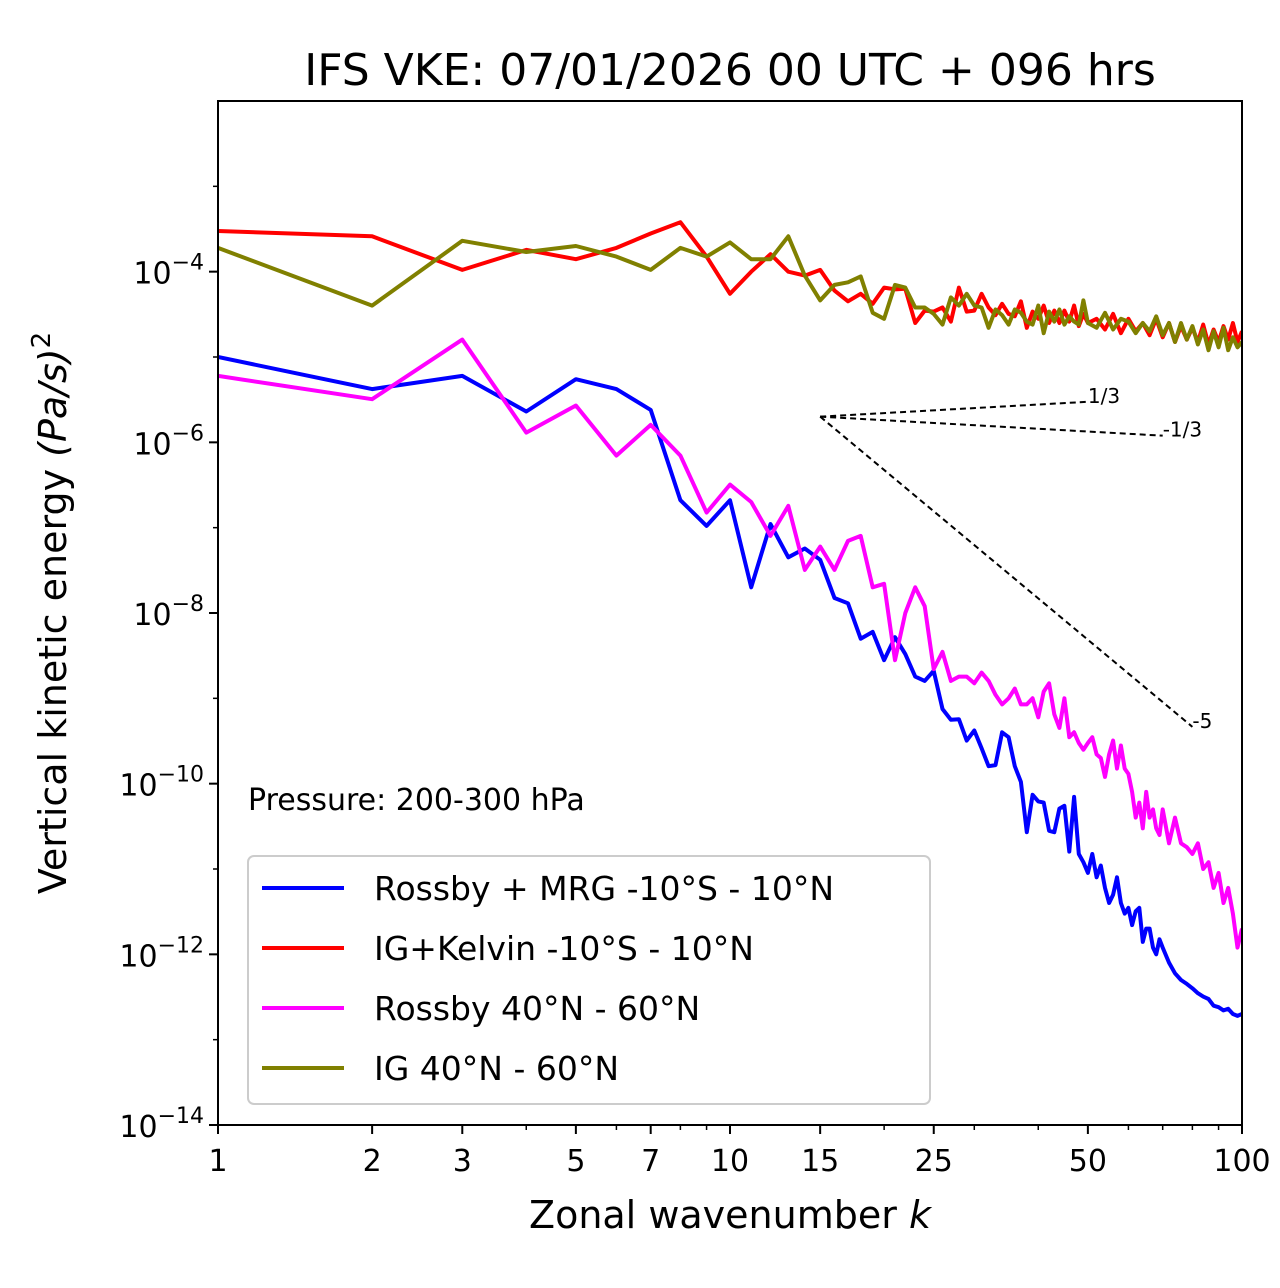  What do you see at coordinates (1104, 396) in the screenshot?
I see `slope-label: 1/3` at bounding box center [1104, 396].